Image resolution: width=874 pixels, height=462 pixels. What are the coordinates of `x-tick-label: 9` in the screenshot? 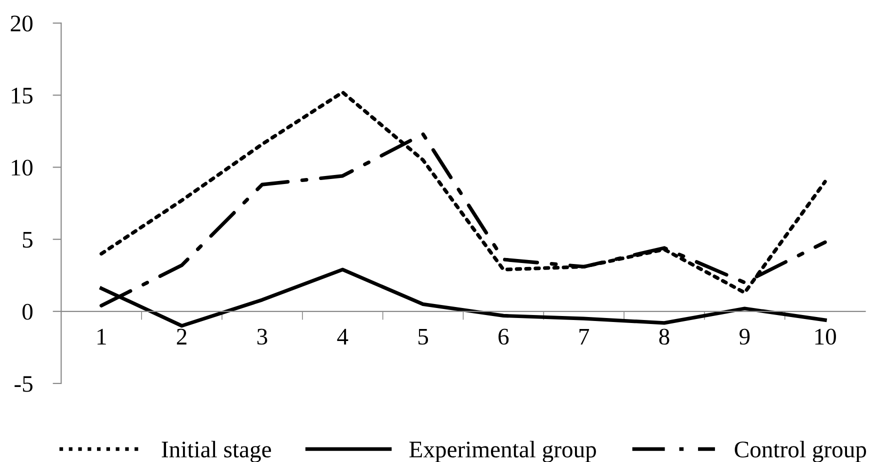 It's located at (745, 336).